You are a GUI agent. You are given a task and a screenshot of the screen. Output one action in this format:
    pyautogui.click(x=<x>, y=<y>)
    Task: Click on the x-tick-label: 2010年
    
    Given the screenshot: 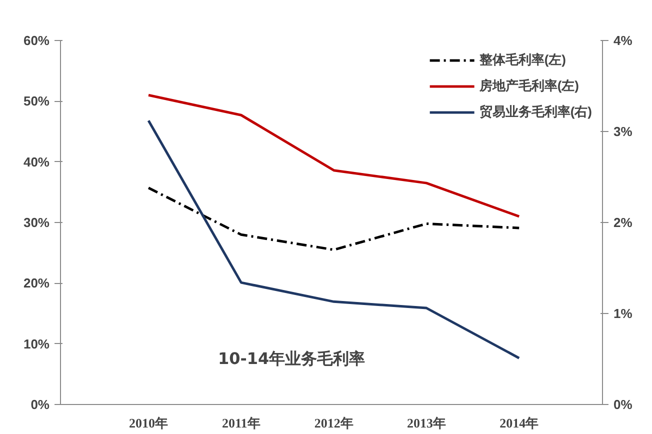 What is the action you would take?
    pyautogui.click(x=148, y=423)
    